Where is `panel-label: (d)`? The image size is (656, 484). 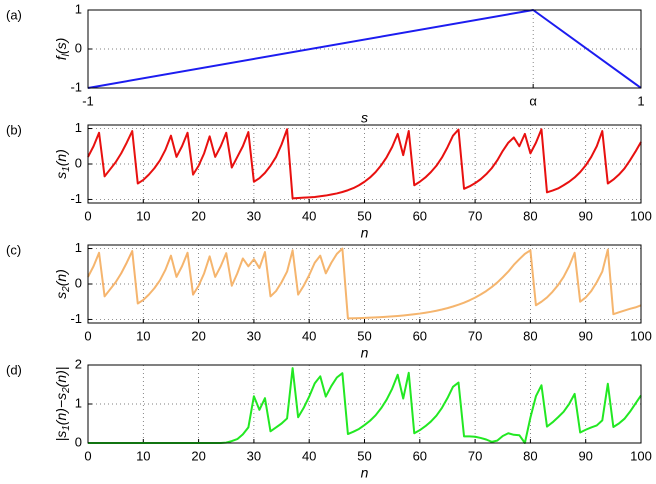
panel-label: (d) is located at coordinates (14, 369).